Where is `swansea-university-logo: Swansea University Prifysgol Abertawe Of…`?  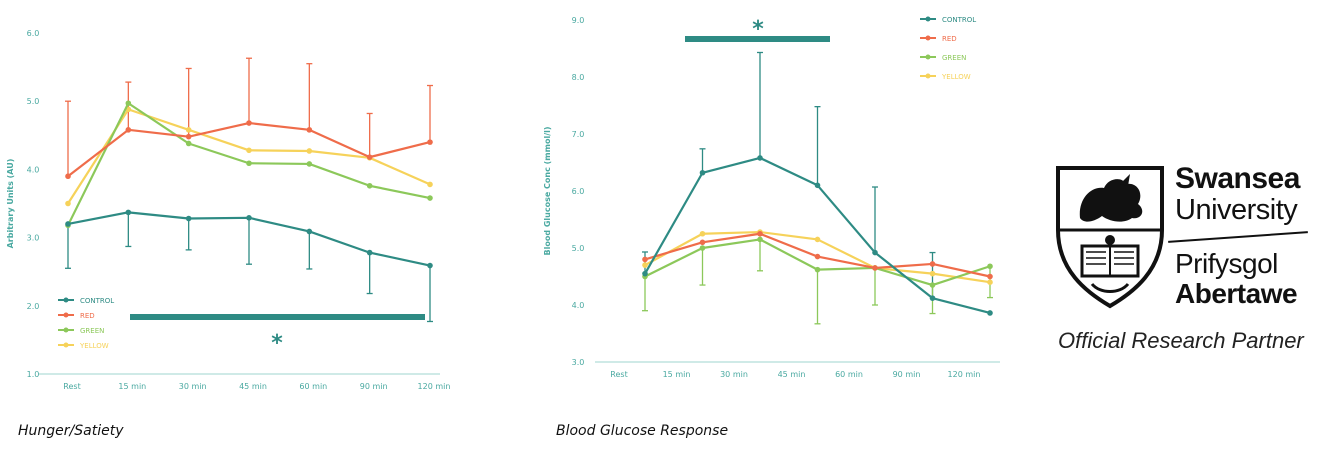
swansea-university-logo: Swansea University Prifysgol Abertawe Of… is located at coordinates (1185, 260).